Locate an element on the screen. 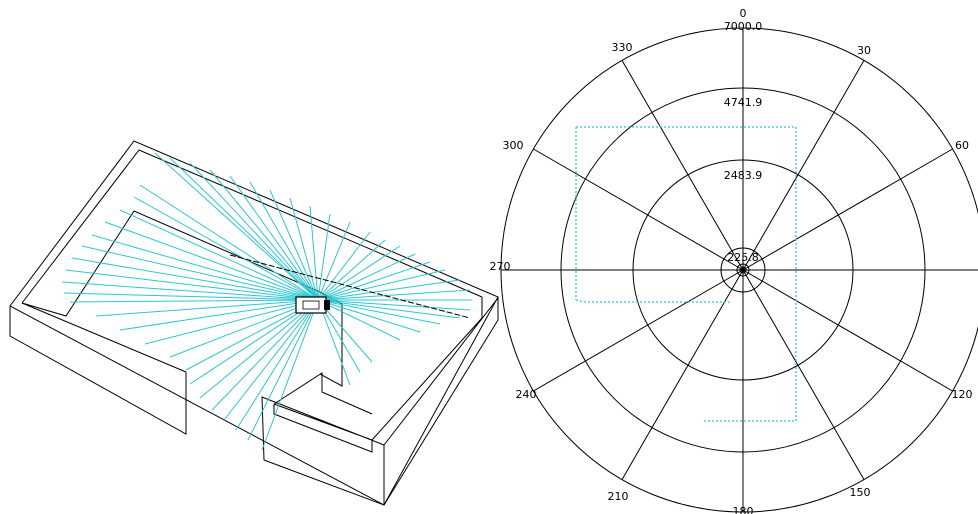 The image size is (978, 514). polar-angle-label: 150 is located at coordinates (860, 492).